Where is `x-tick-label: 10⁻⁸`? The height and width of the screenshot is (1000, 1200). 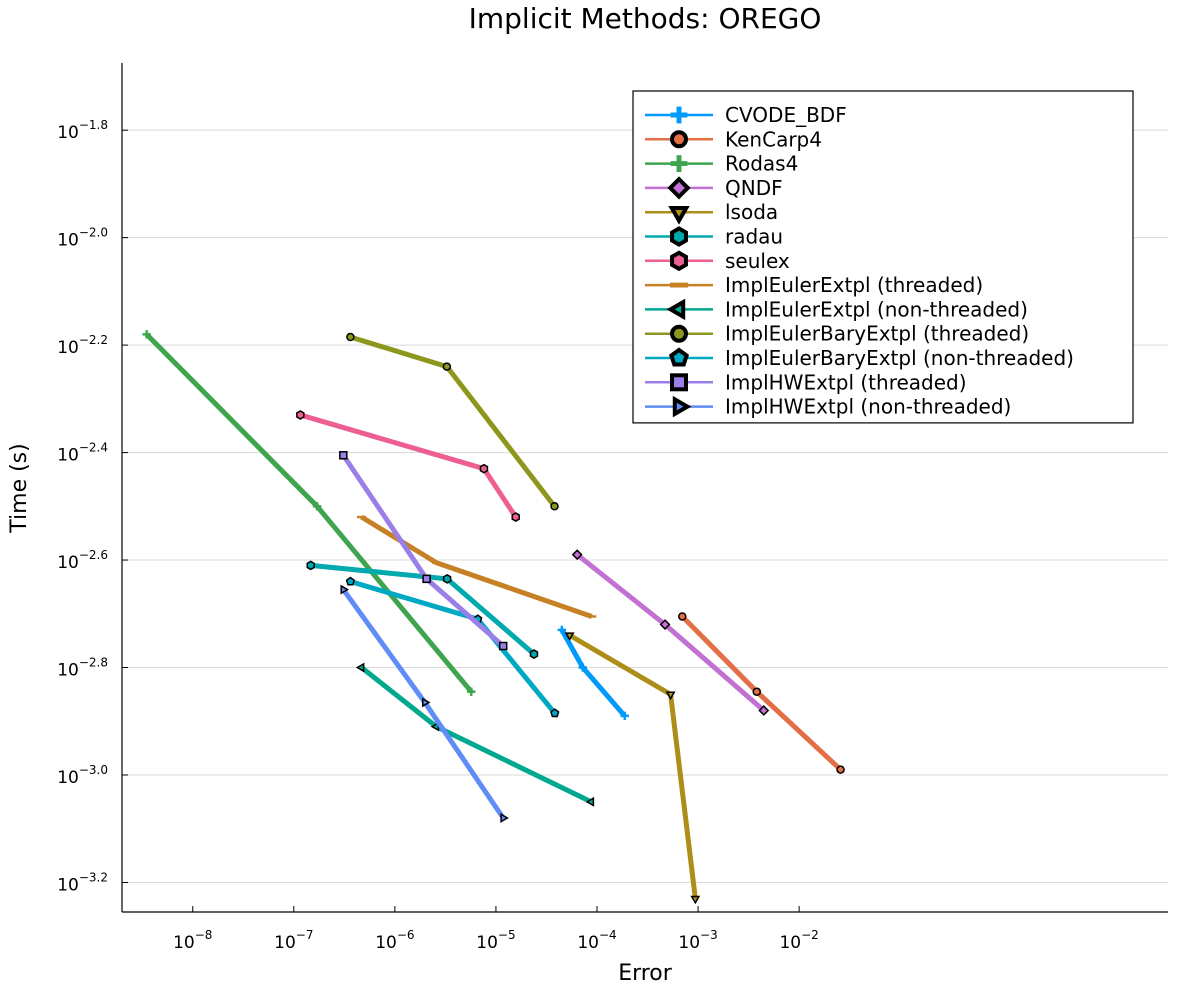 x-tick-label: 10⁻⁸ is located at coordinates (192, 940).